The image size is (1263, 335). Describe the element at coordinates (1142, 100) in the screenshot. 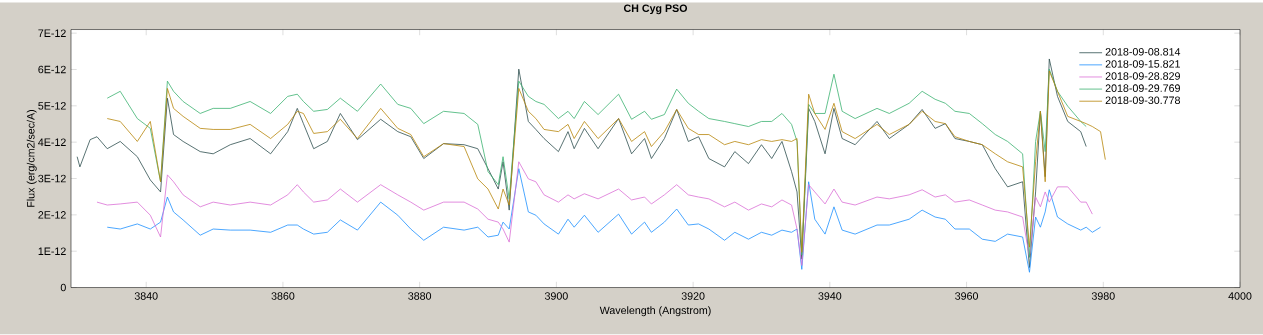

I see `legend-label: 2018-09-30.778` at that location.